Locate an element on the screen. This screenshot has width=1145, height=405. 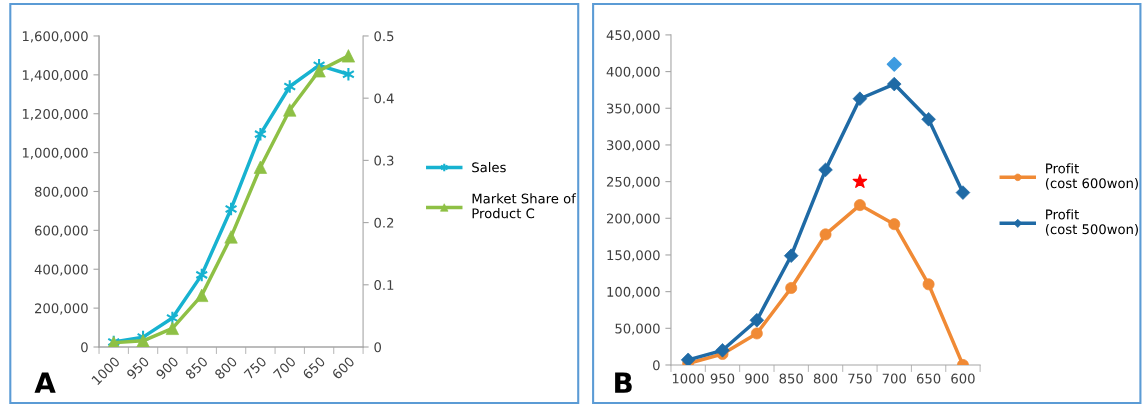
y-tick-label: 250,000 is located at coordinates (633, 182).